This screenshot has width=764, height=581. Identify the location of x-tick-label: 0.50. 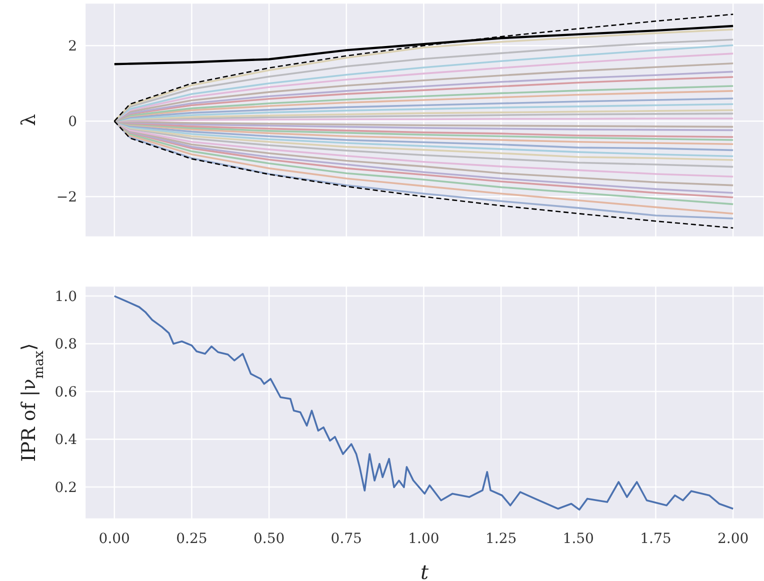
(269, 538).